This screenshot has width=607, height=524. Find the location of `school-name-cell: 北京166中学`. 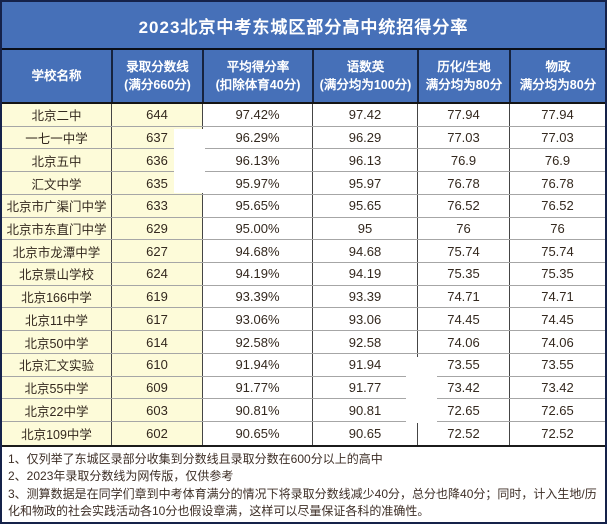

school-name-cell: 北京166中学 is located at coordinates (56, 296).